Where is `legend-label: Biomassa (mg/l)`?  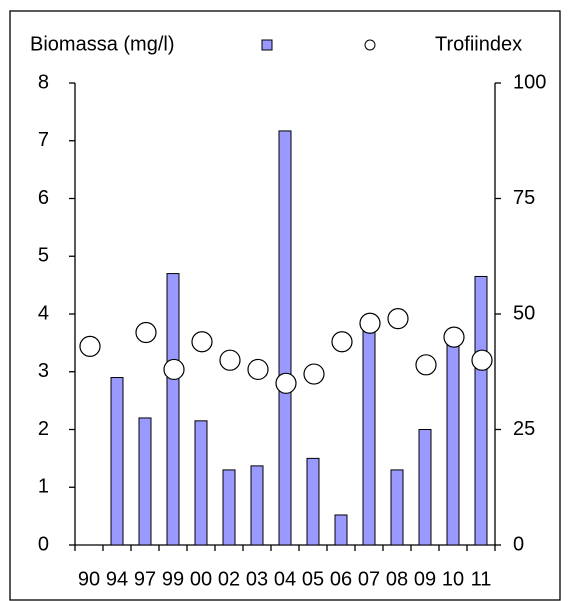 legend-label: Biomassa (mg/l) is located at coordinates (102, 44).